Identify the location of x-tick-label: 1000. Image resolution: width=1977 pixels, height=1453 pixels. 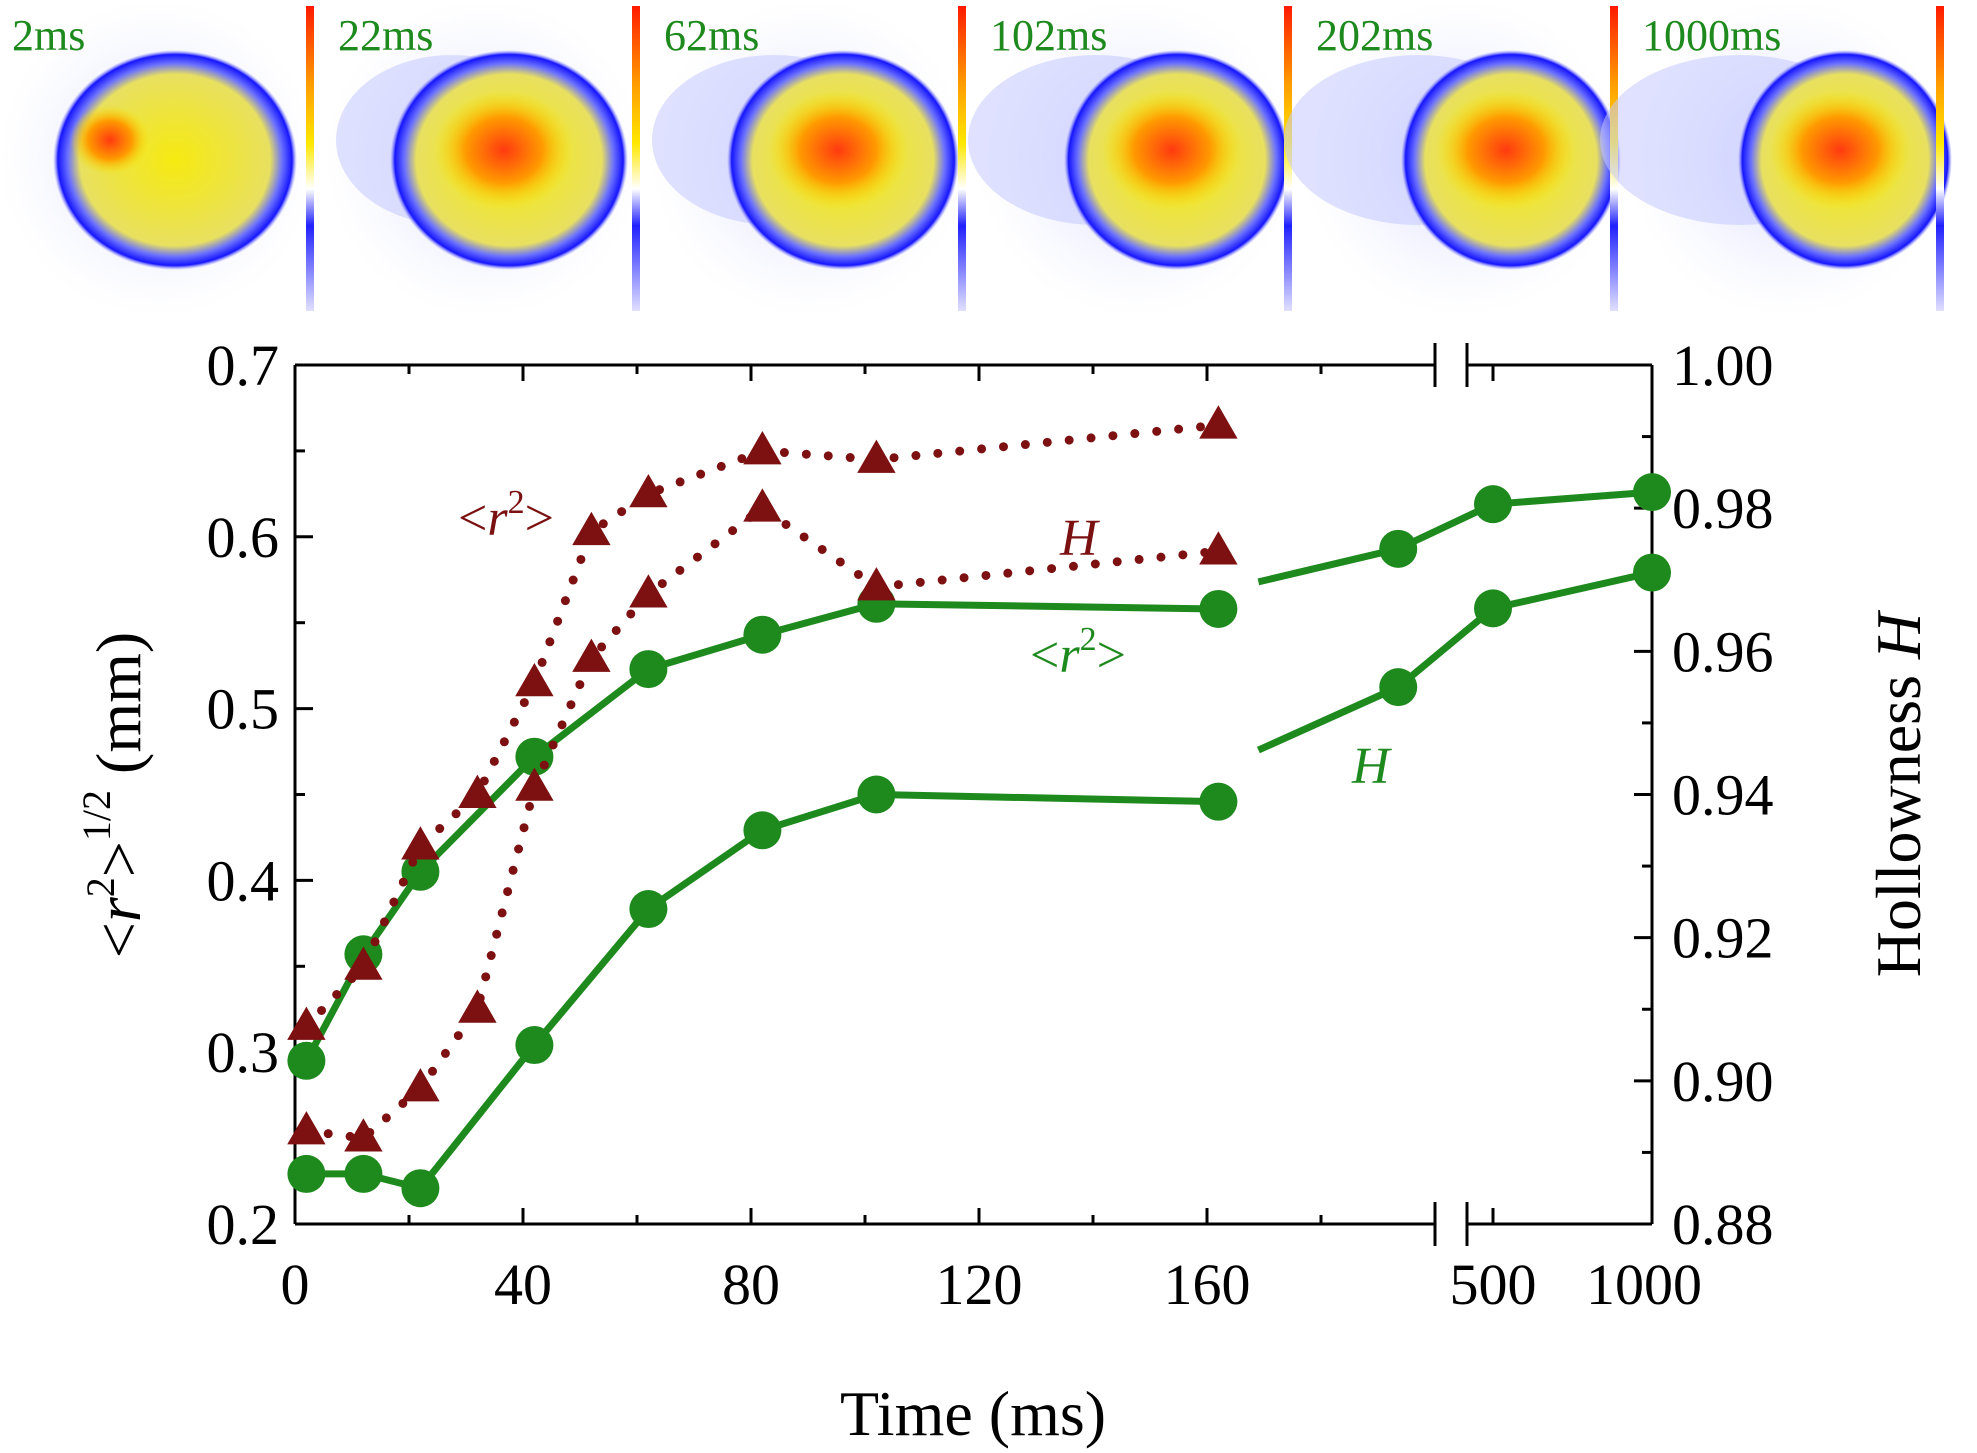
(1644, 1284).